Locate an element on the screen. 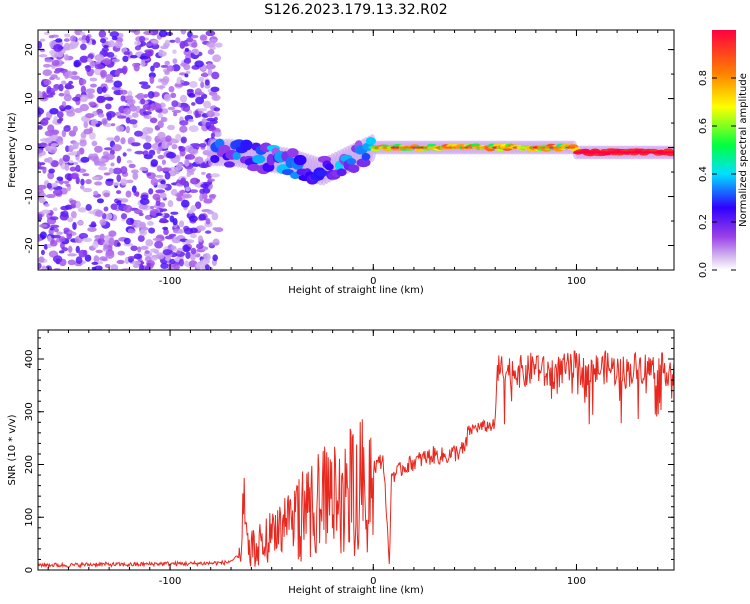 The image size is (750, 604). chart-title: S126.2023.179.13.32.R02 is located at coordinates (355, 10).